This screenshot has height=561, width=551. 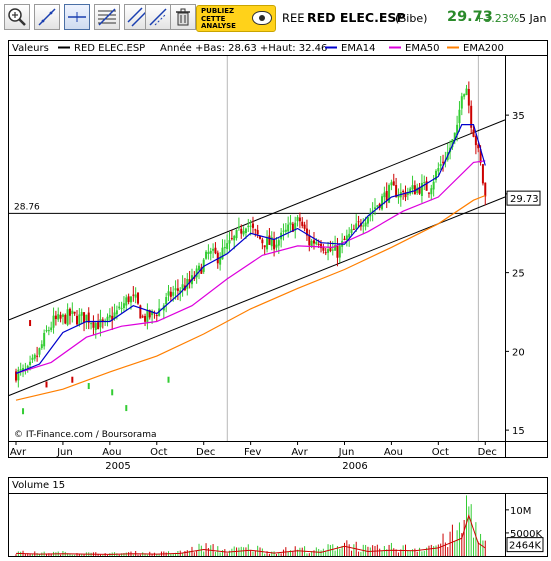 I want to click on quote-date: 5 Jan, so click(x=533, y=18).